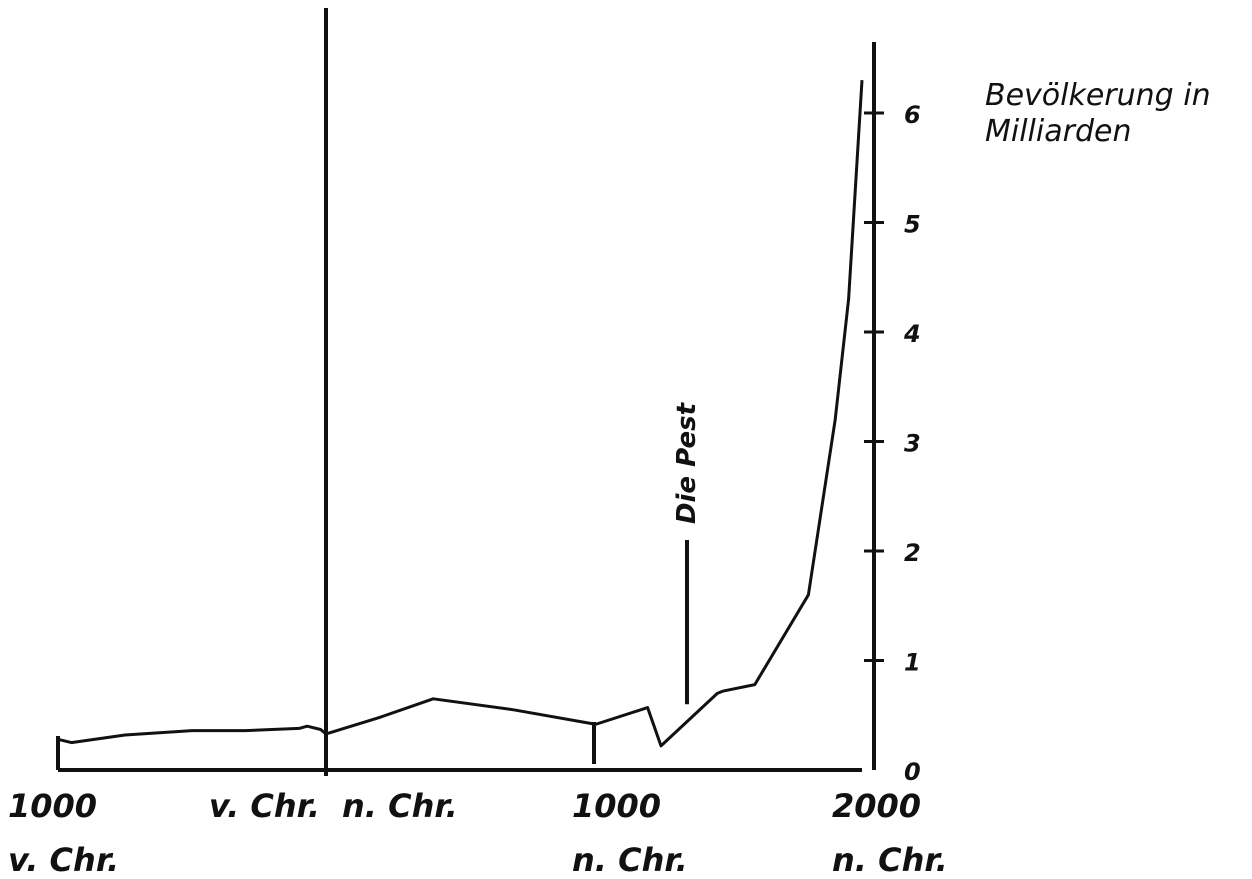 This screenshot has width=1252, height=879. I want to click on y-axis-label: Bevölkerung in Milliarden, so click(1115, 114).